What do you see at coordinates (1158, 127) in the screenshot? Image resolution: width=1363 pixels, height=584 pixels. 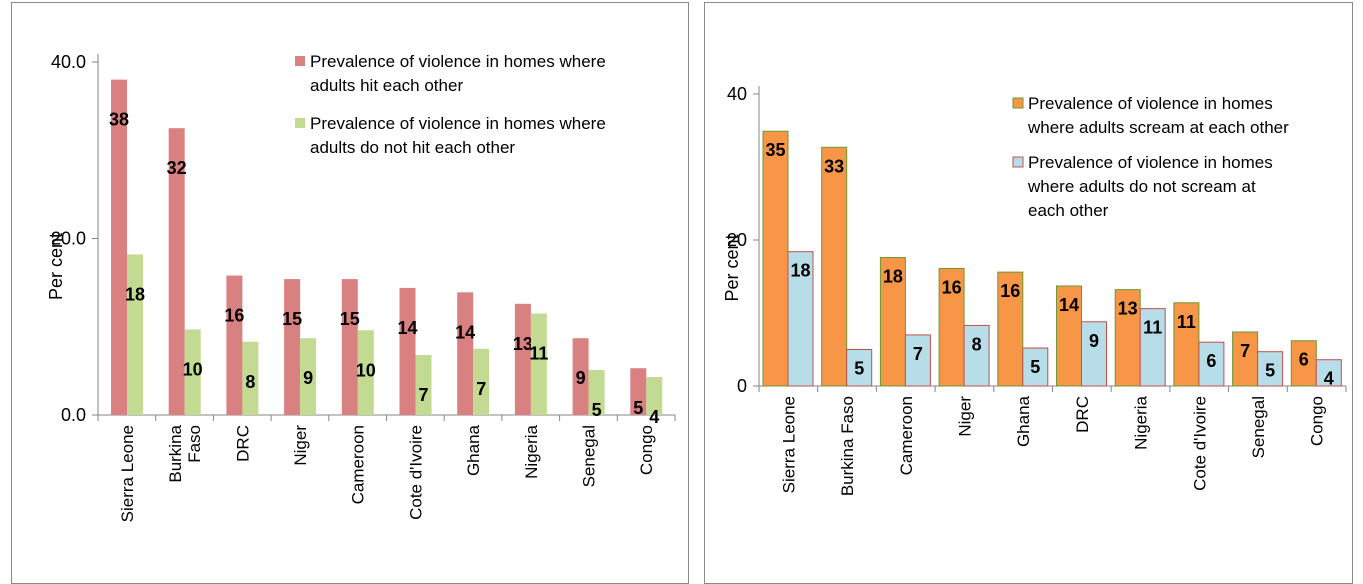 I see `legend-text: where adults scream at each other` at bounding box center [1158, 127].